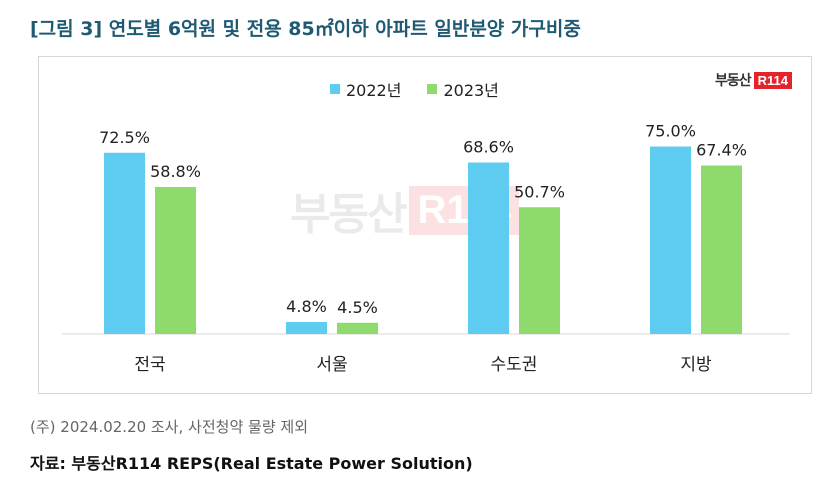  Describe the element at coordinates (331, 365) in the screenshot. I see `category-label-1: 서울` at that location.